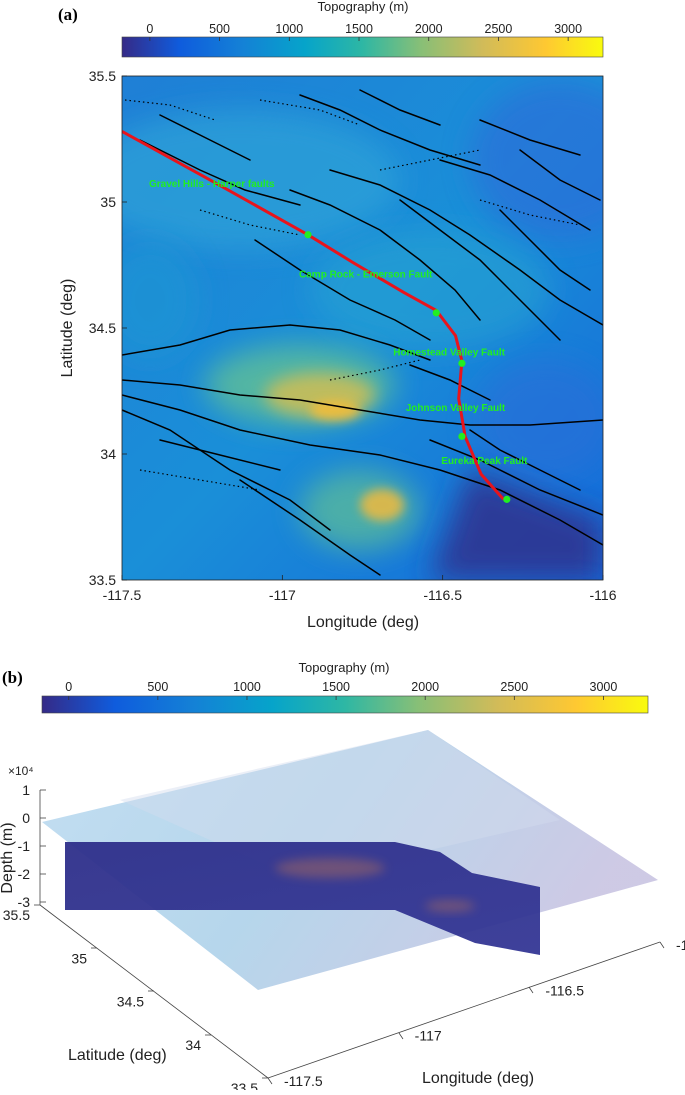 The image size is (685, 1095). I want to click on colorbar-a-tick-label: 1000, so click(289, 29).